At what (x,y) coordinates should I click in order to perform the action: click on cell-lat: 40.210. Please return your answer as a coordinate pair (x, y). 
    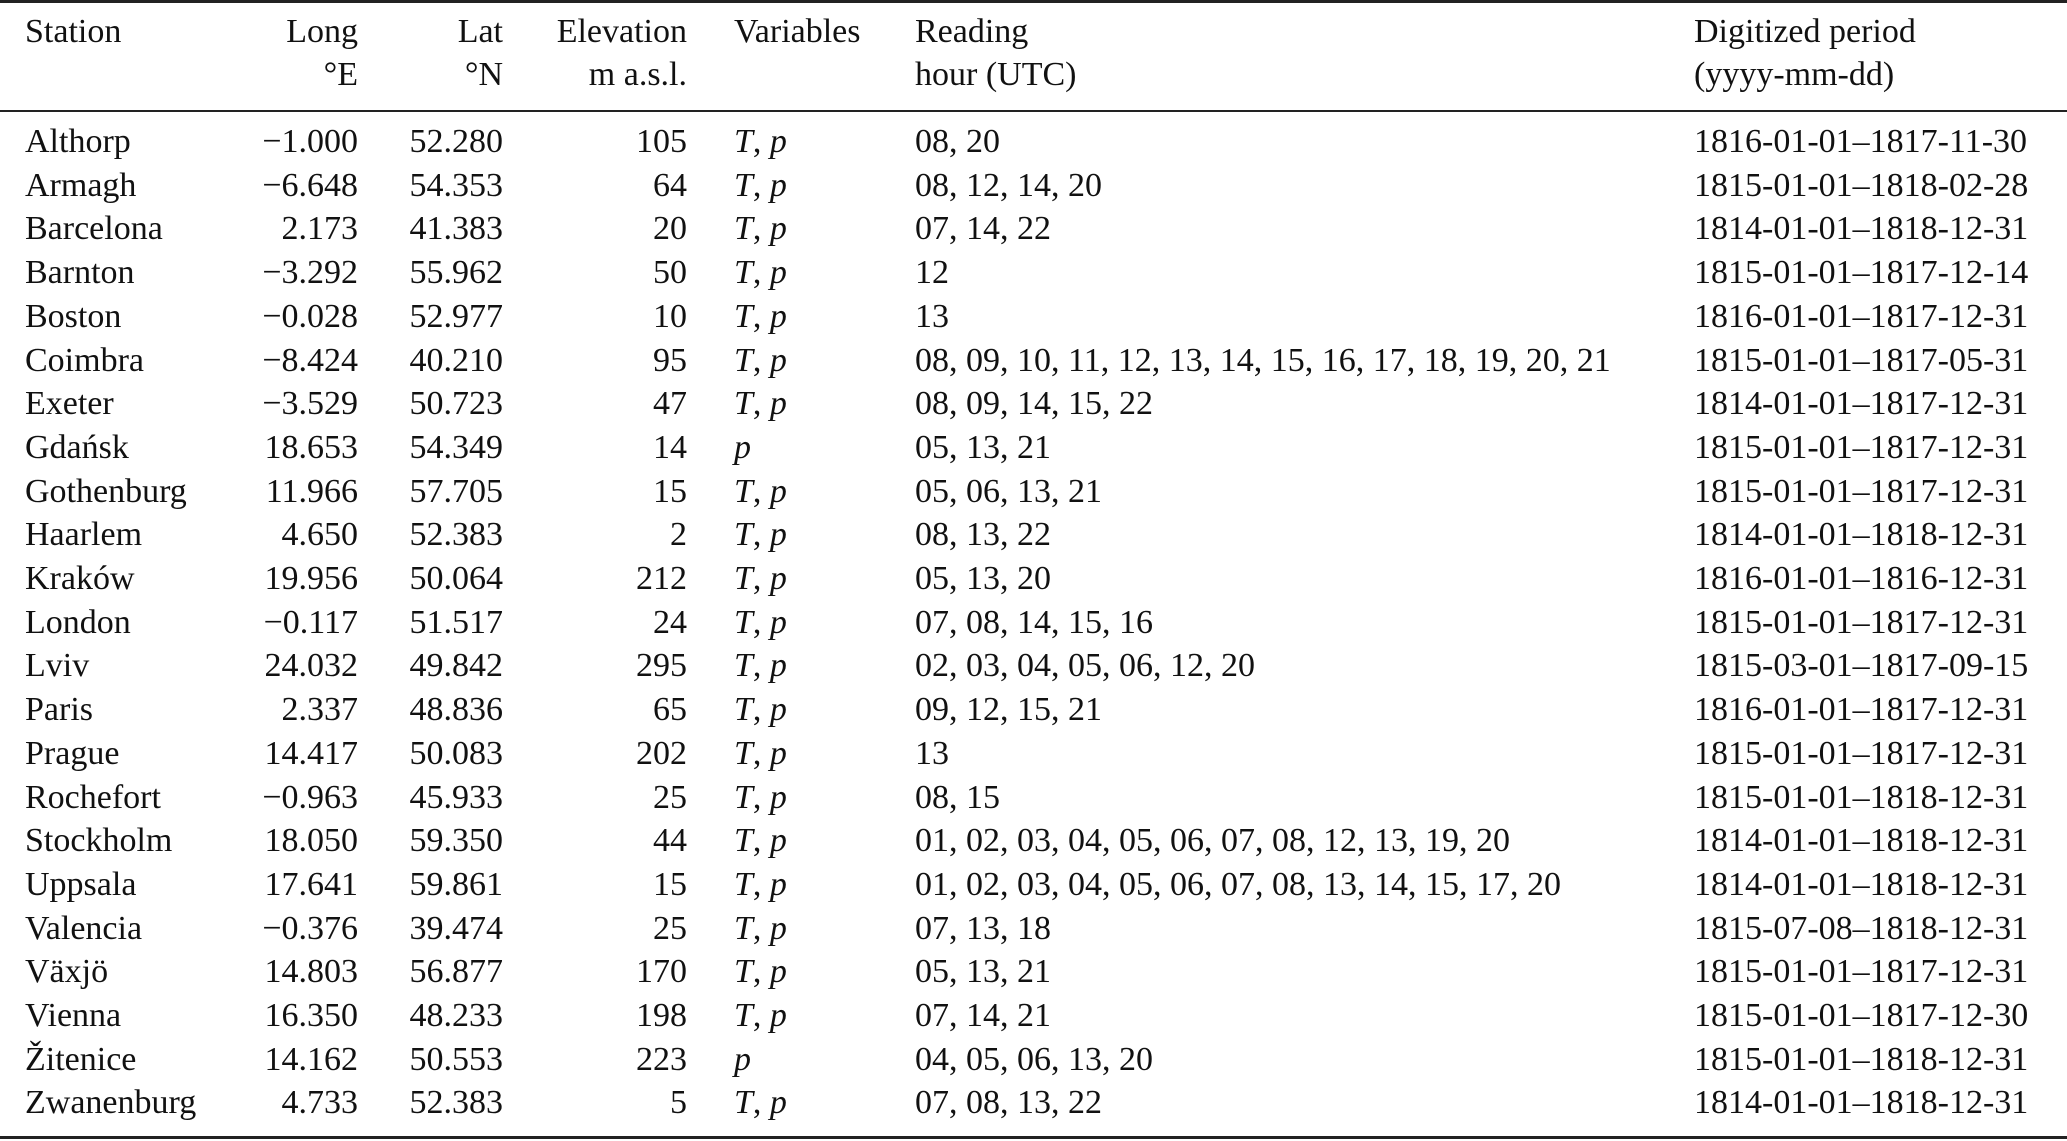
    Looking at the image, I should click on (456, 360).